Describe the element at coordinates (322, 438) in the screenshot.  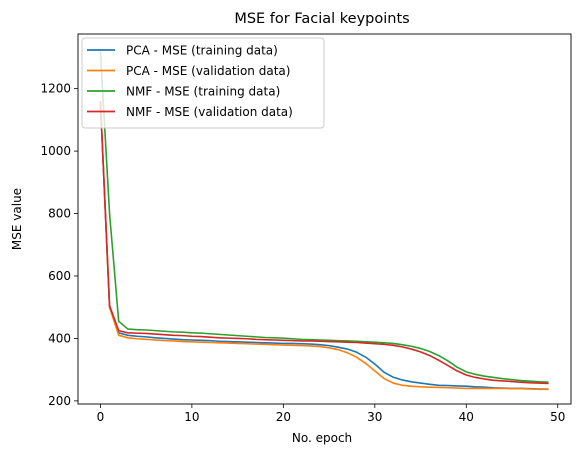
I see `x-axis-label: No. epoch` at that location.